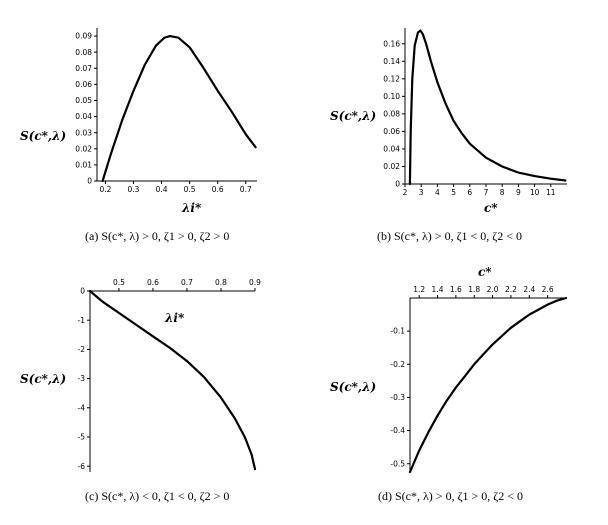 The width and height of the screenshot is (608, 525). What do you see at coordinates (502, 192) in the screenshot?
I see `x-tick-label-8: 8` at bounding box center [502, 192].